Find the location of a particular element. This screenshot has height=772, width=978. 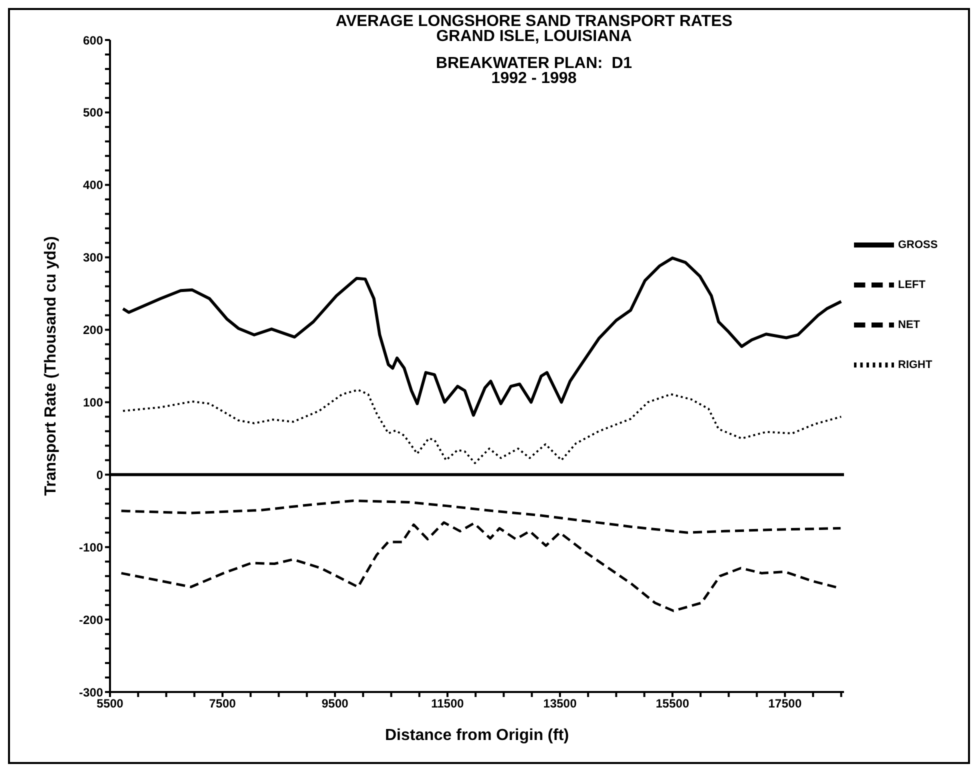

y-tick-label: 0 is located at coordinates (100, 475).